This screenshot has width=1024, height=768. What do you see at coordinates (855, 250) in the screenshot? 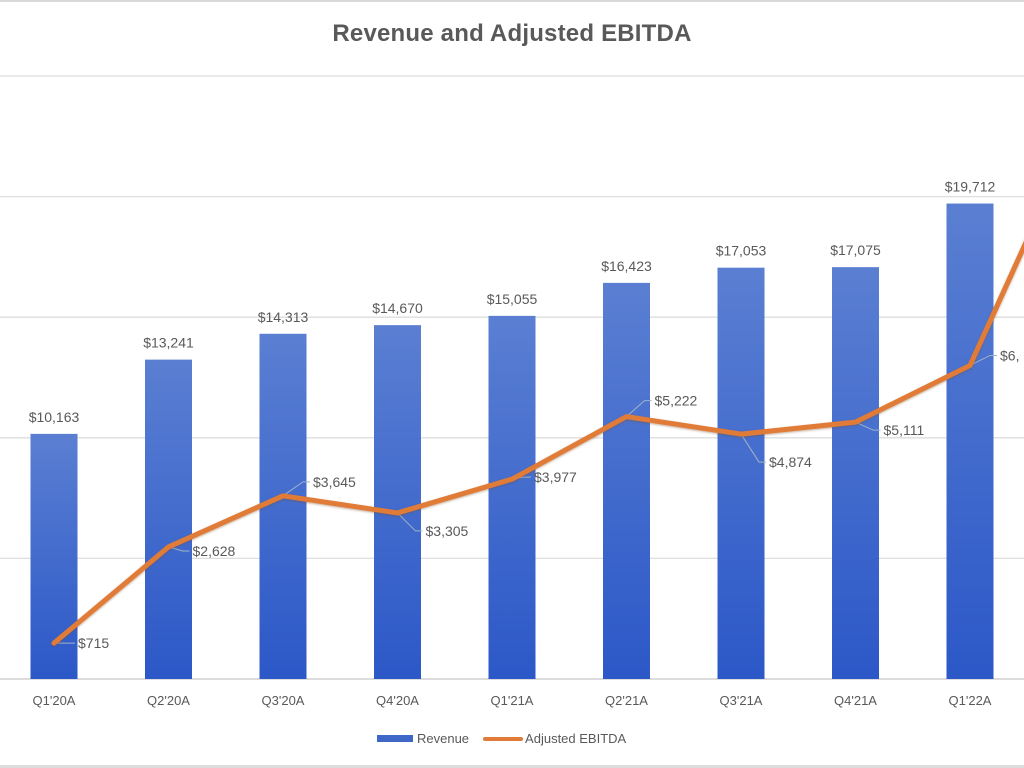
I see `data-label-revenue: $17,075` at bounding box center [855, 250].